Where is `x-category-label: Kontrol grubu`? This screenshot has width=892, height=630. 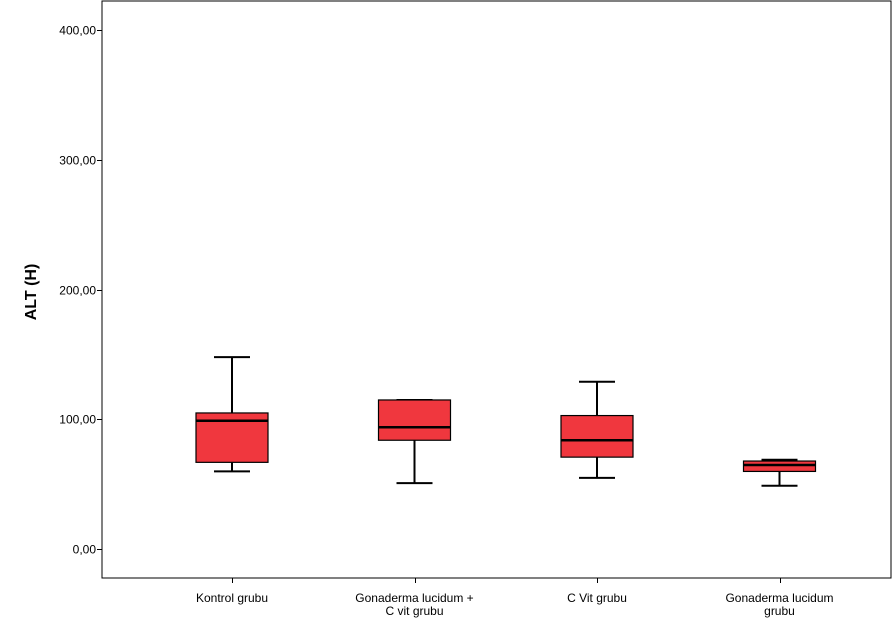 x-category-label: Kontrol grubu is located at coordinates (232, 598).